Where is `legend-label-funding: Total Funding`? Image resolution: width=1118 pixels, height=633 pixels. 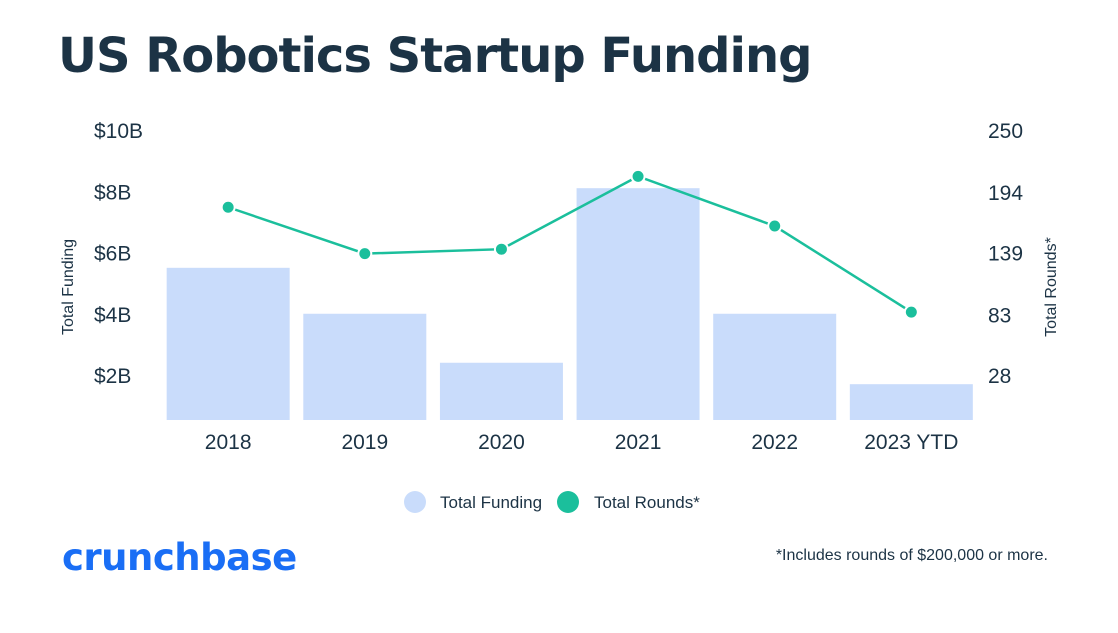 legend-label-funding: Total Funding is located at coordinates (491, 502).